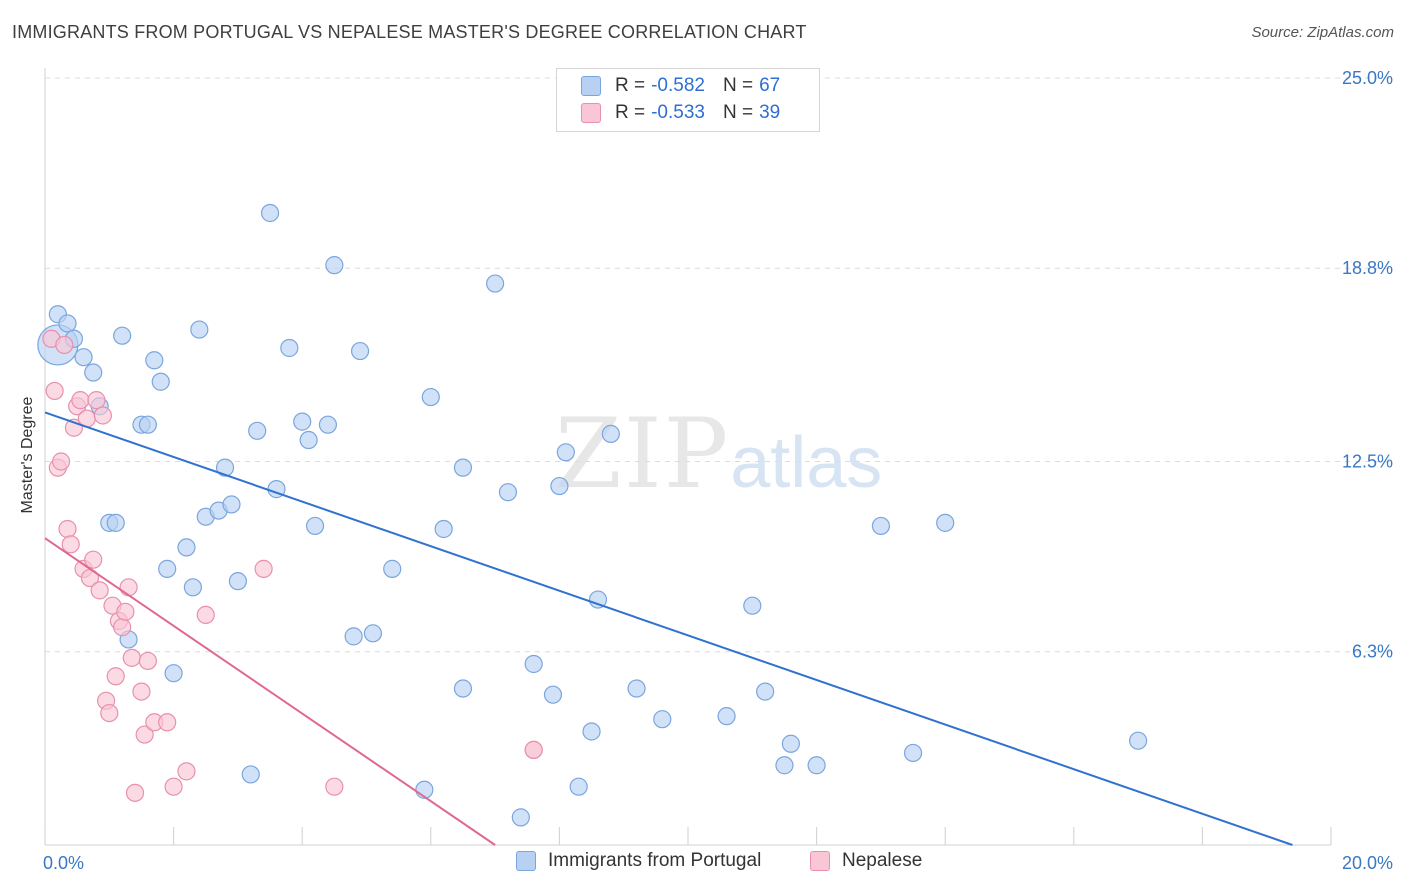 The height and width of the screenshot is (892, 1406). What do you see at coordinates (866, 861) in the screenshot?
I see `legend-item-nepalese: Nepalese` at bounding box center [866, 861].